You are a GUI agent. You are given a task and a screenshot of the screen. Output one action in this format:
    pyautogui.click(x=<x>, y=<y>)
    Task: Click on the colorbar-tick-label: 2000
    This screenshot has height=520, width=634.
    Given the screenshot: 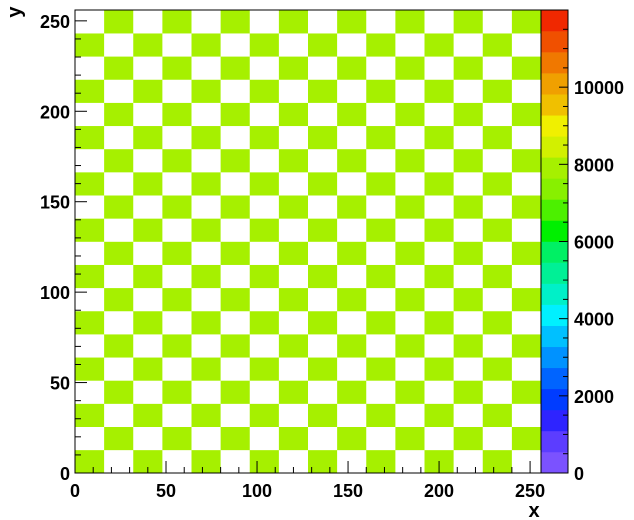 What is the action you would take?
    pyautogui.click(x=594, y=397)
    